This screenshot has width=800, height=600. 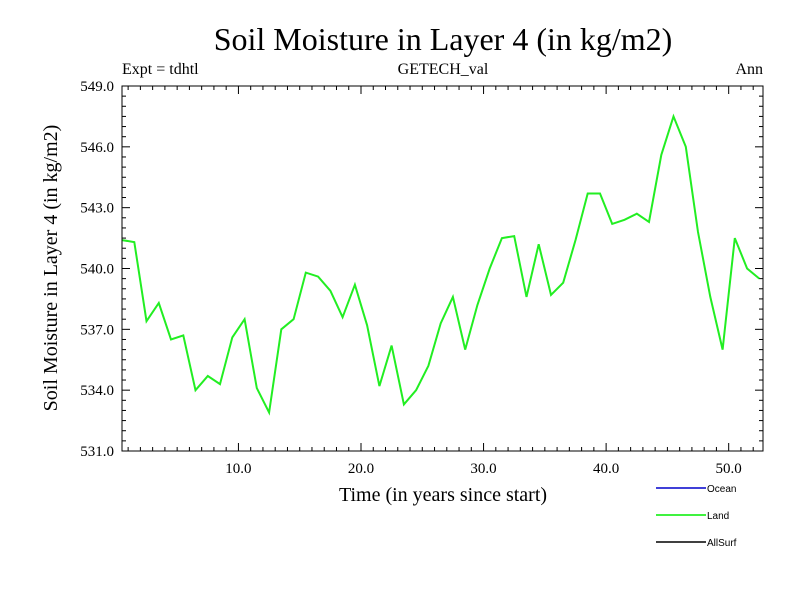 I want to click on legend: Ocean Land AllSurf, so click(x=696, y=516).